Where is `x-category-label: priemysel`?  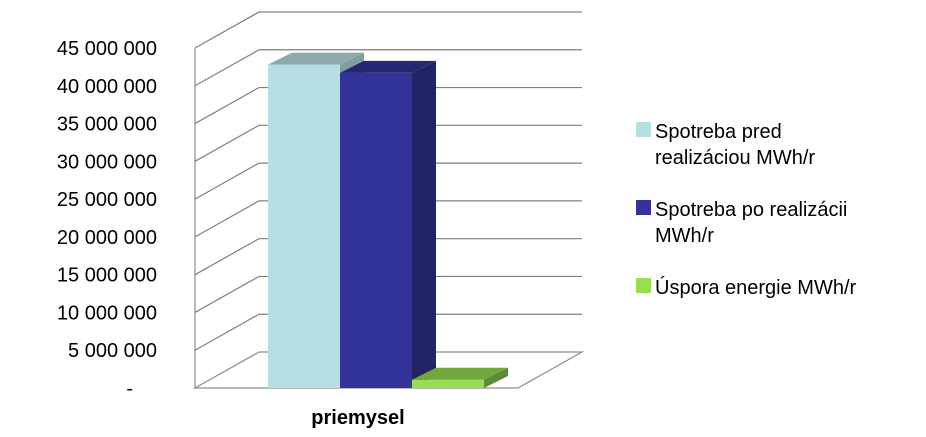 x-category-label: priemysel is located at coordinates (357, 418).